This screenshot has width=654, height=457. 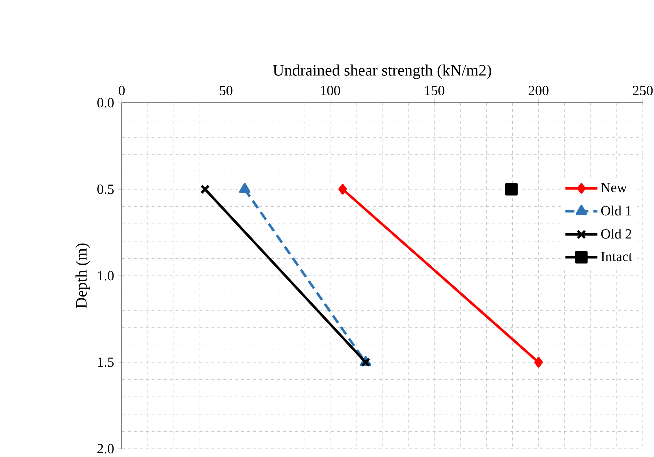 I want to click on x-tick-label: 250, so click(x=643, y=91).